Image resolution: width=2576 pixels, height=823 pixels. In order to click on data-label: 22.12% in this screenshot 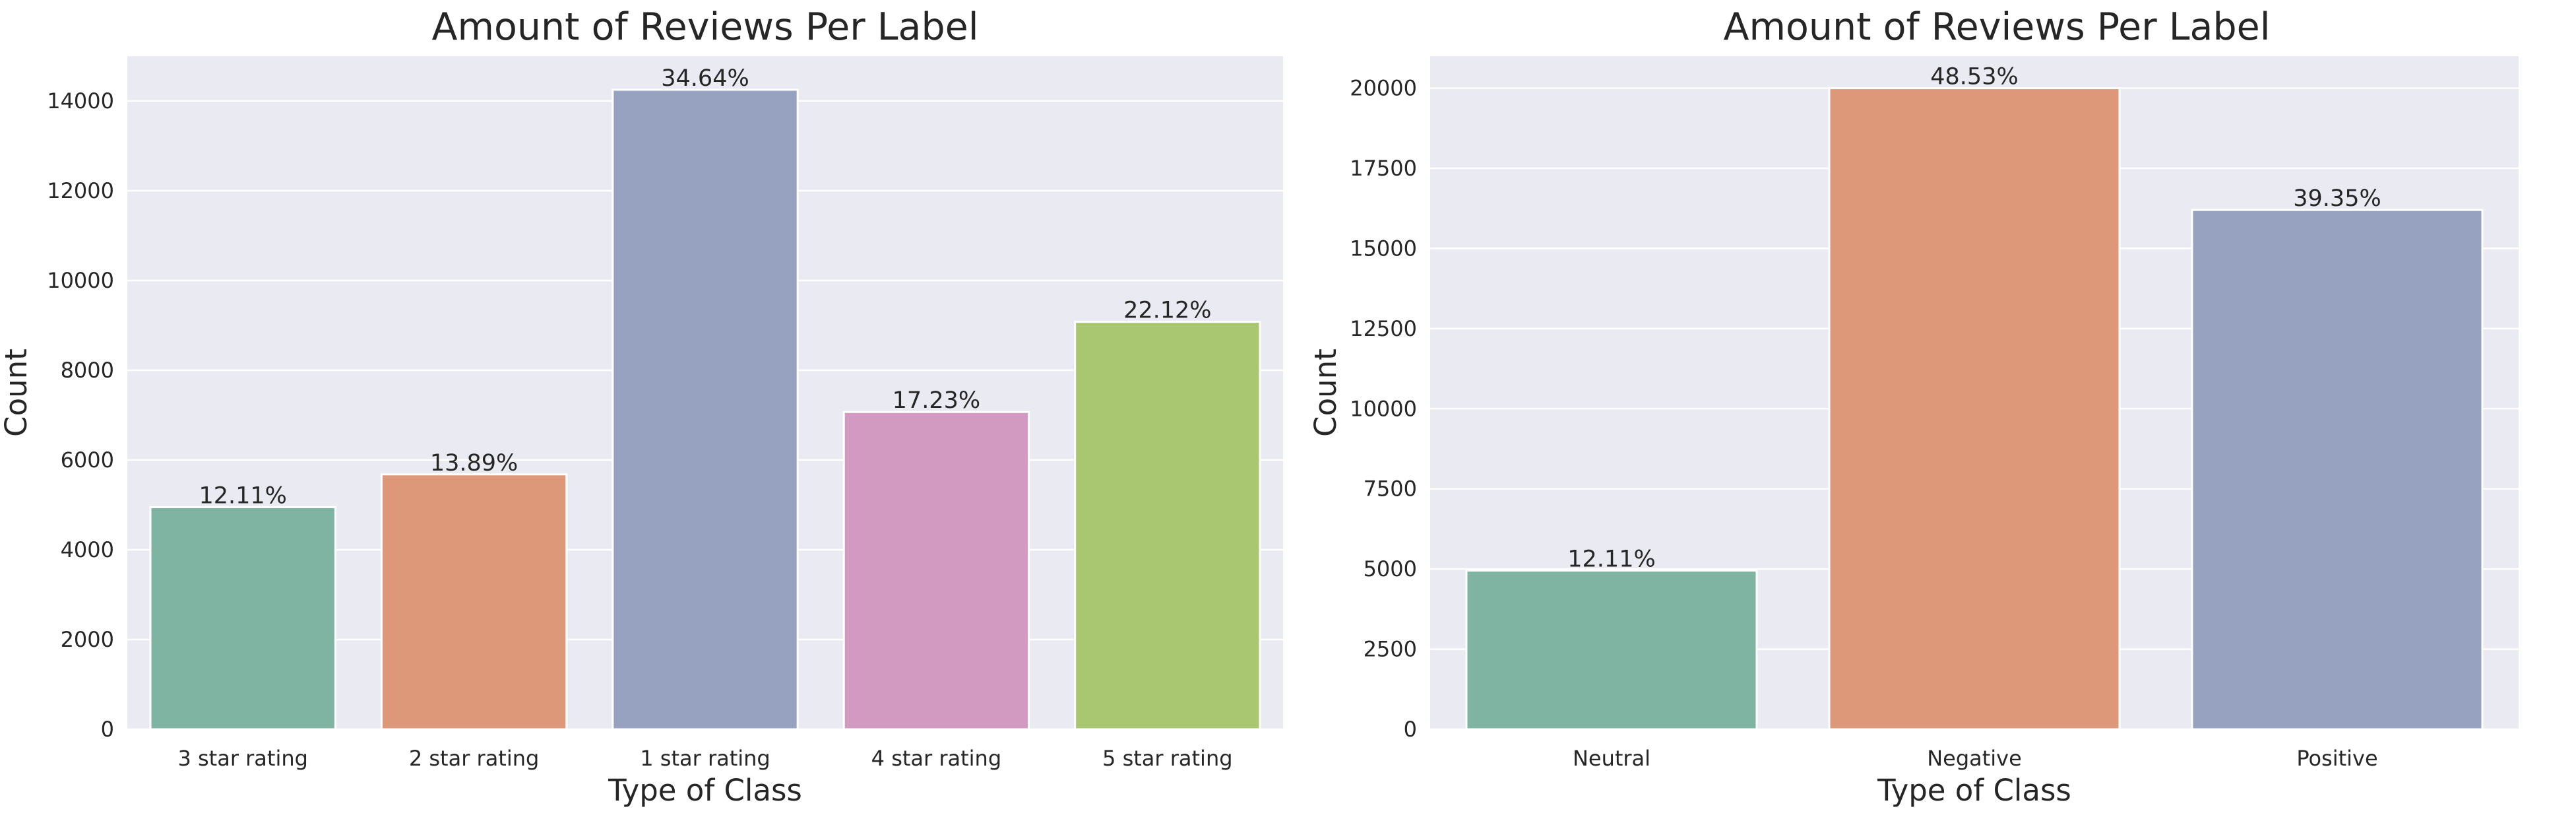, I will do `click(1167, 311)`.